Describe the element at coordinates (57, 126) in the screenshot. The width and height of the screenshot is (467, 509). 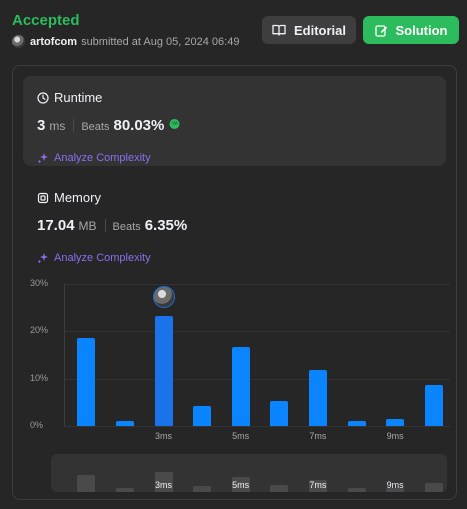
I see `runtime-unit: ms` at that location.